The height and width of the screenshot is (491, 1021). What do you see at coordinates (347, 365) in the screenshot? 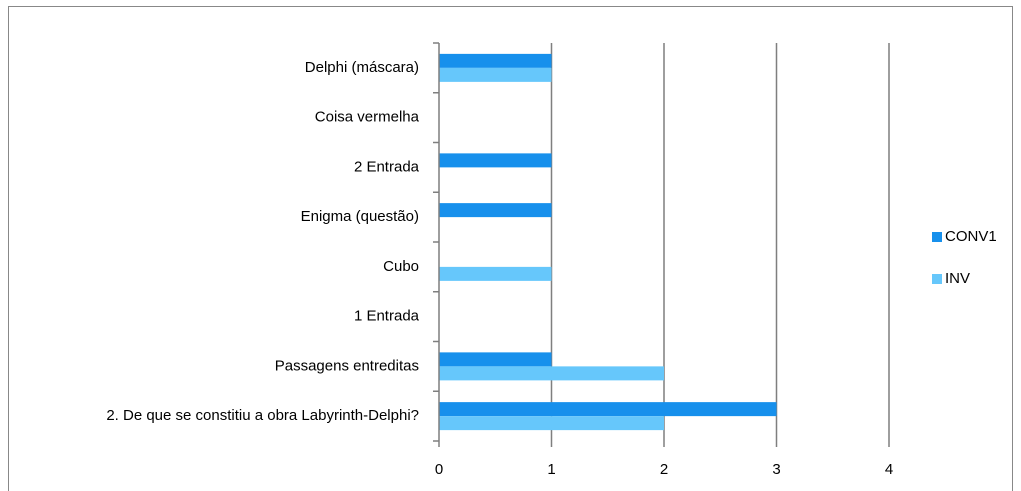
I see `y-tick-label: Passagens entreditas` at bounding box center [347, 365].